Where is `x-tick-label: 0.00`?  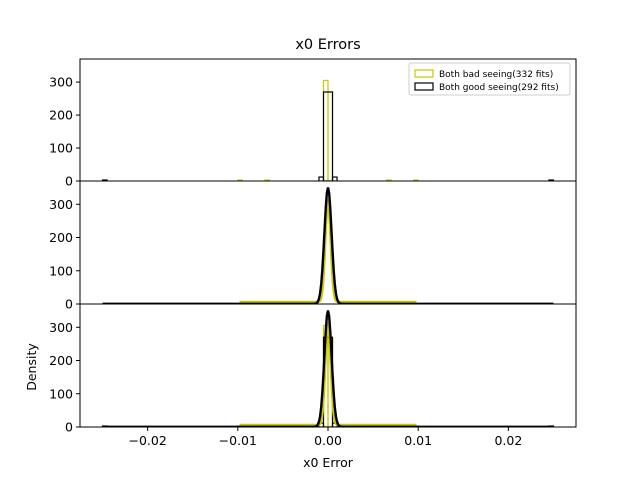
x-tick-label: 0.00 is located at coordinates (328, 440).